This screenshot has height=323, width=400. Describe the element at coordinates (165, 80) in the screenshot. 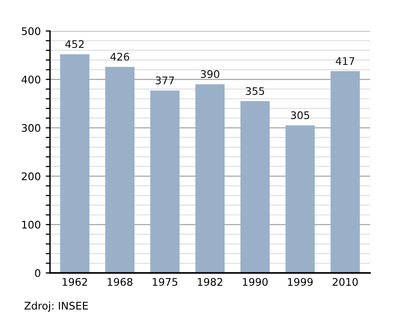

I see `data-label: 377` at that location.